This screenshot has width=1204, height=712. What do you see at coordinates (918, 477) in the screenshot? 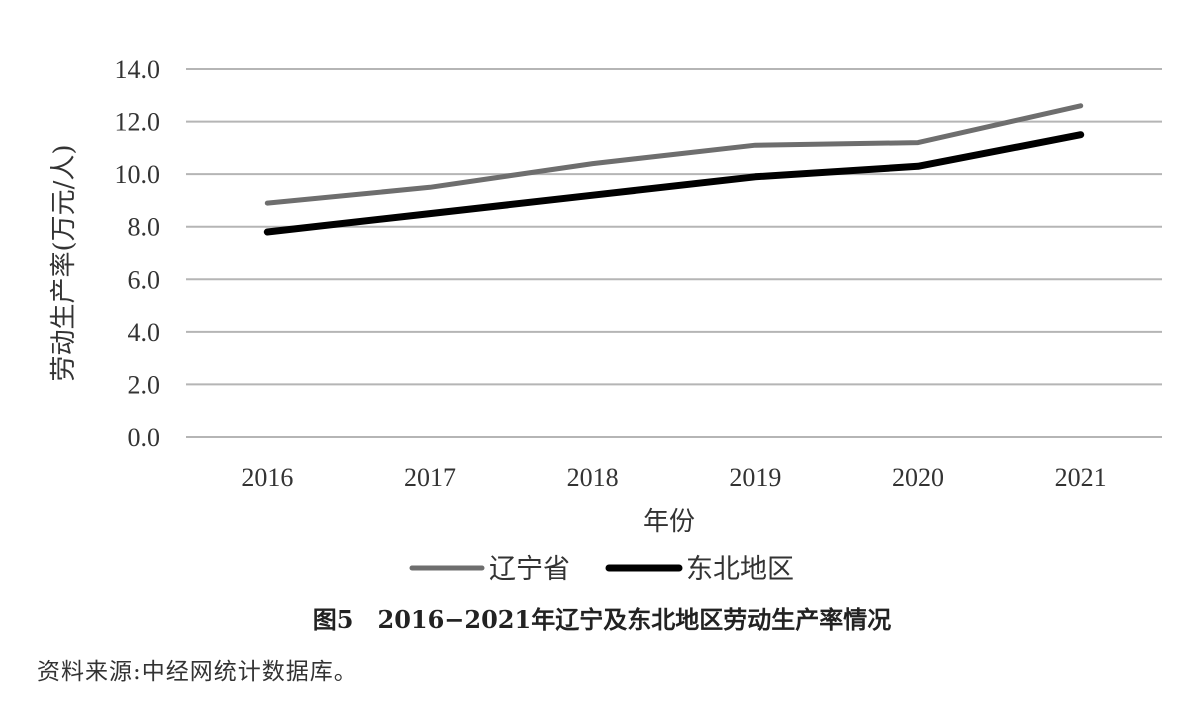
I see `x-tick-label: 2020` at bounding box center [918, 477].